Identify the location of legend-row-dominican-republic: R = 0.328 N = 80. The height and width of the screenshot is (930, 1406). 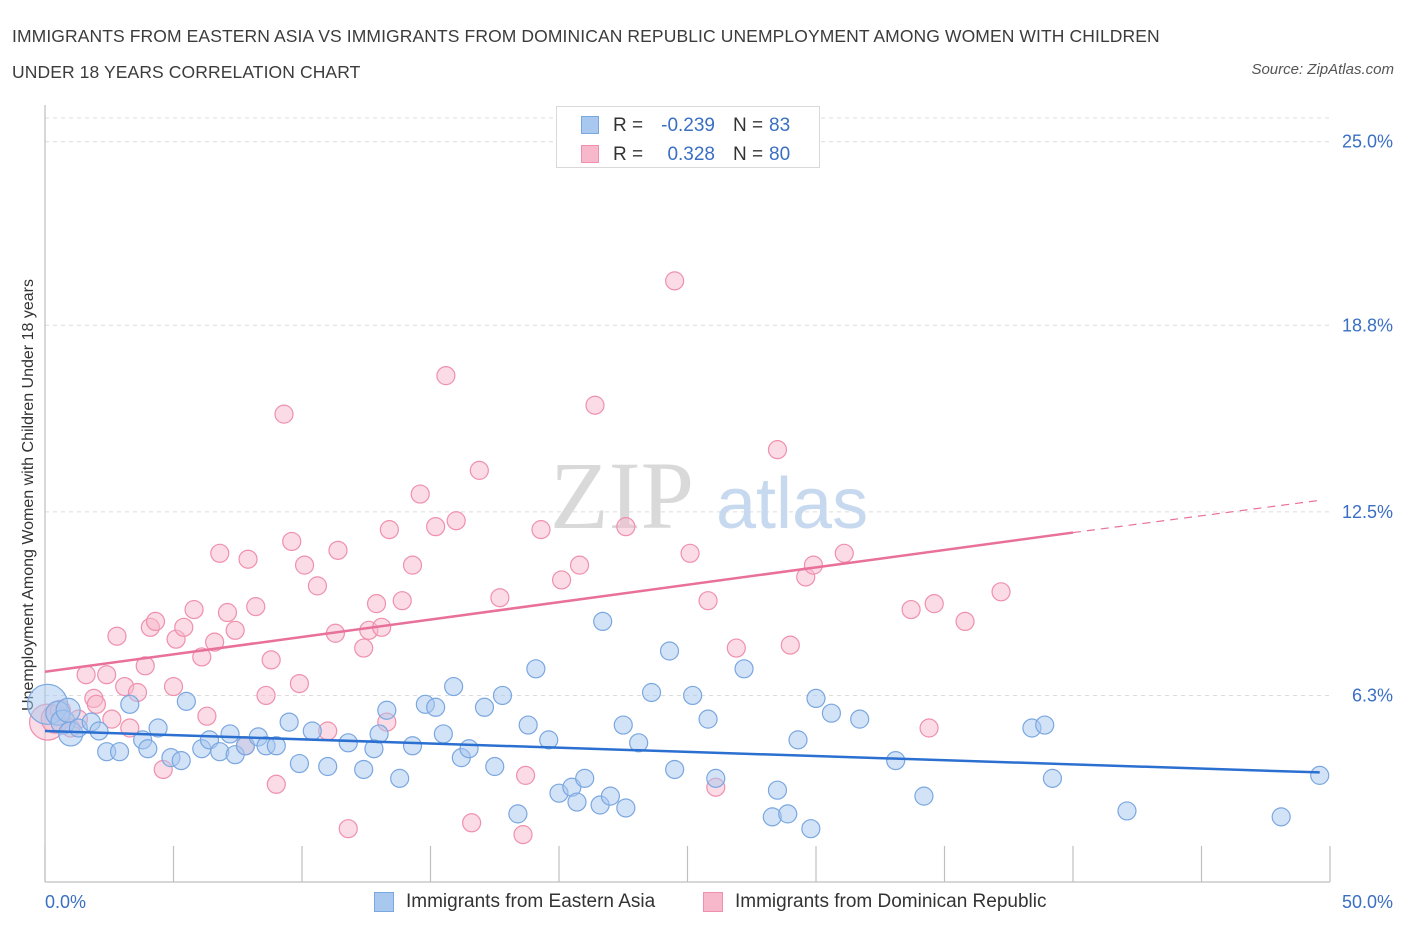
(688, 154).